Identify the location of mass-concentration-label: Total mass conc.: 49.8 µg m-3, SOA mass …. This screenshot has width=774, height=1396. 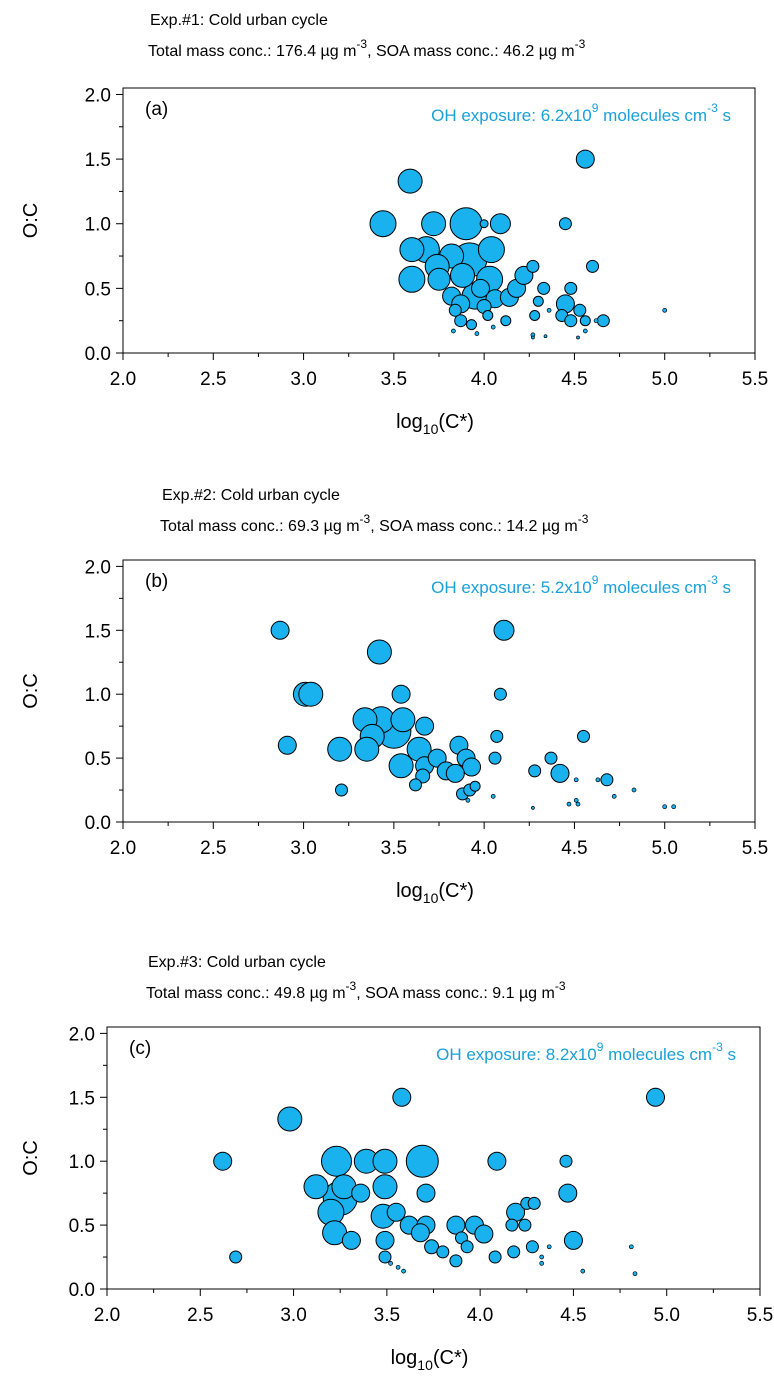
(356, 990).